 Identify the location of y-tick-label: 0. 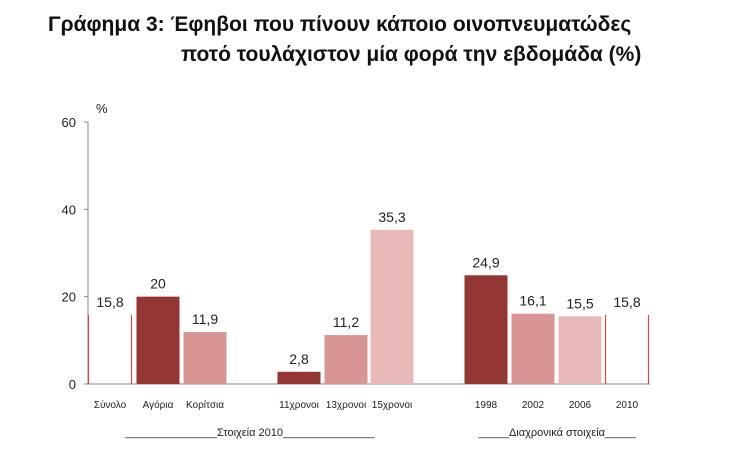
(72, 384).